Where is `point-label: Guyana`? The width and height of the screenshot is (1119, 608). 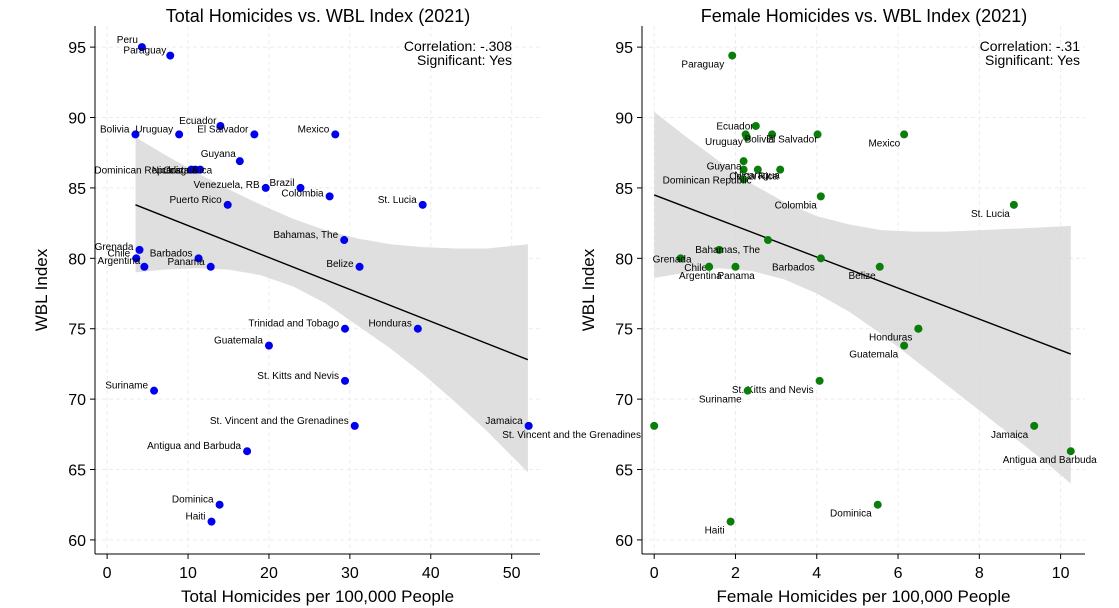
point-label: Guyana is located at coordinates (724, 167).